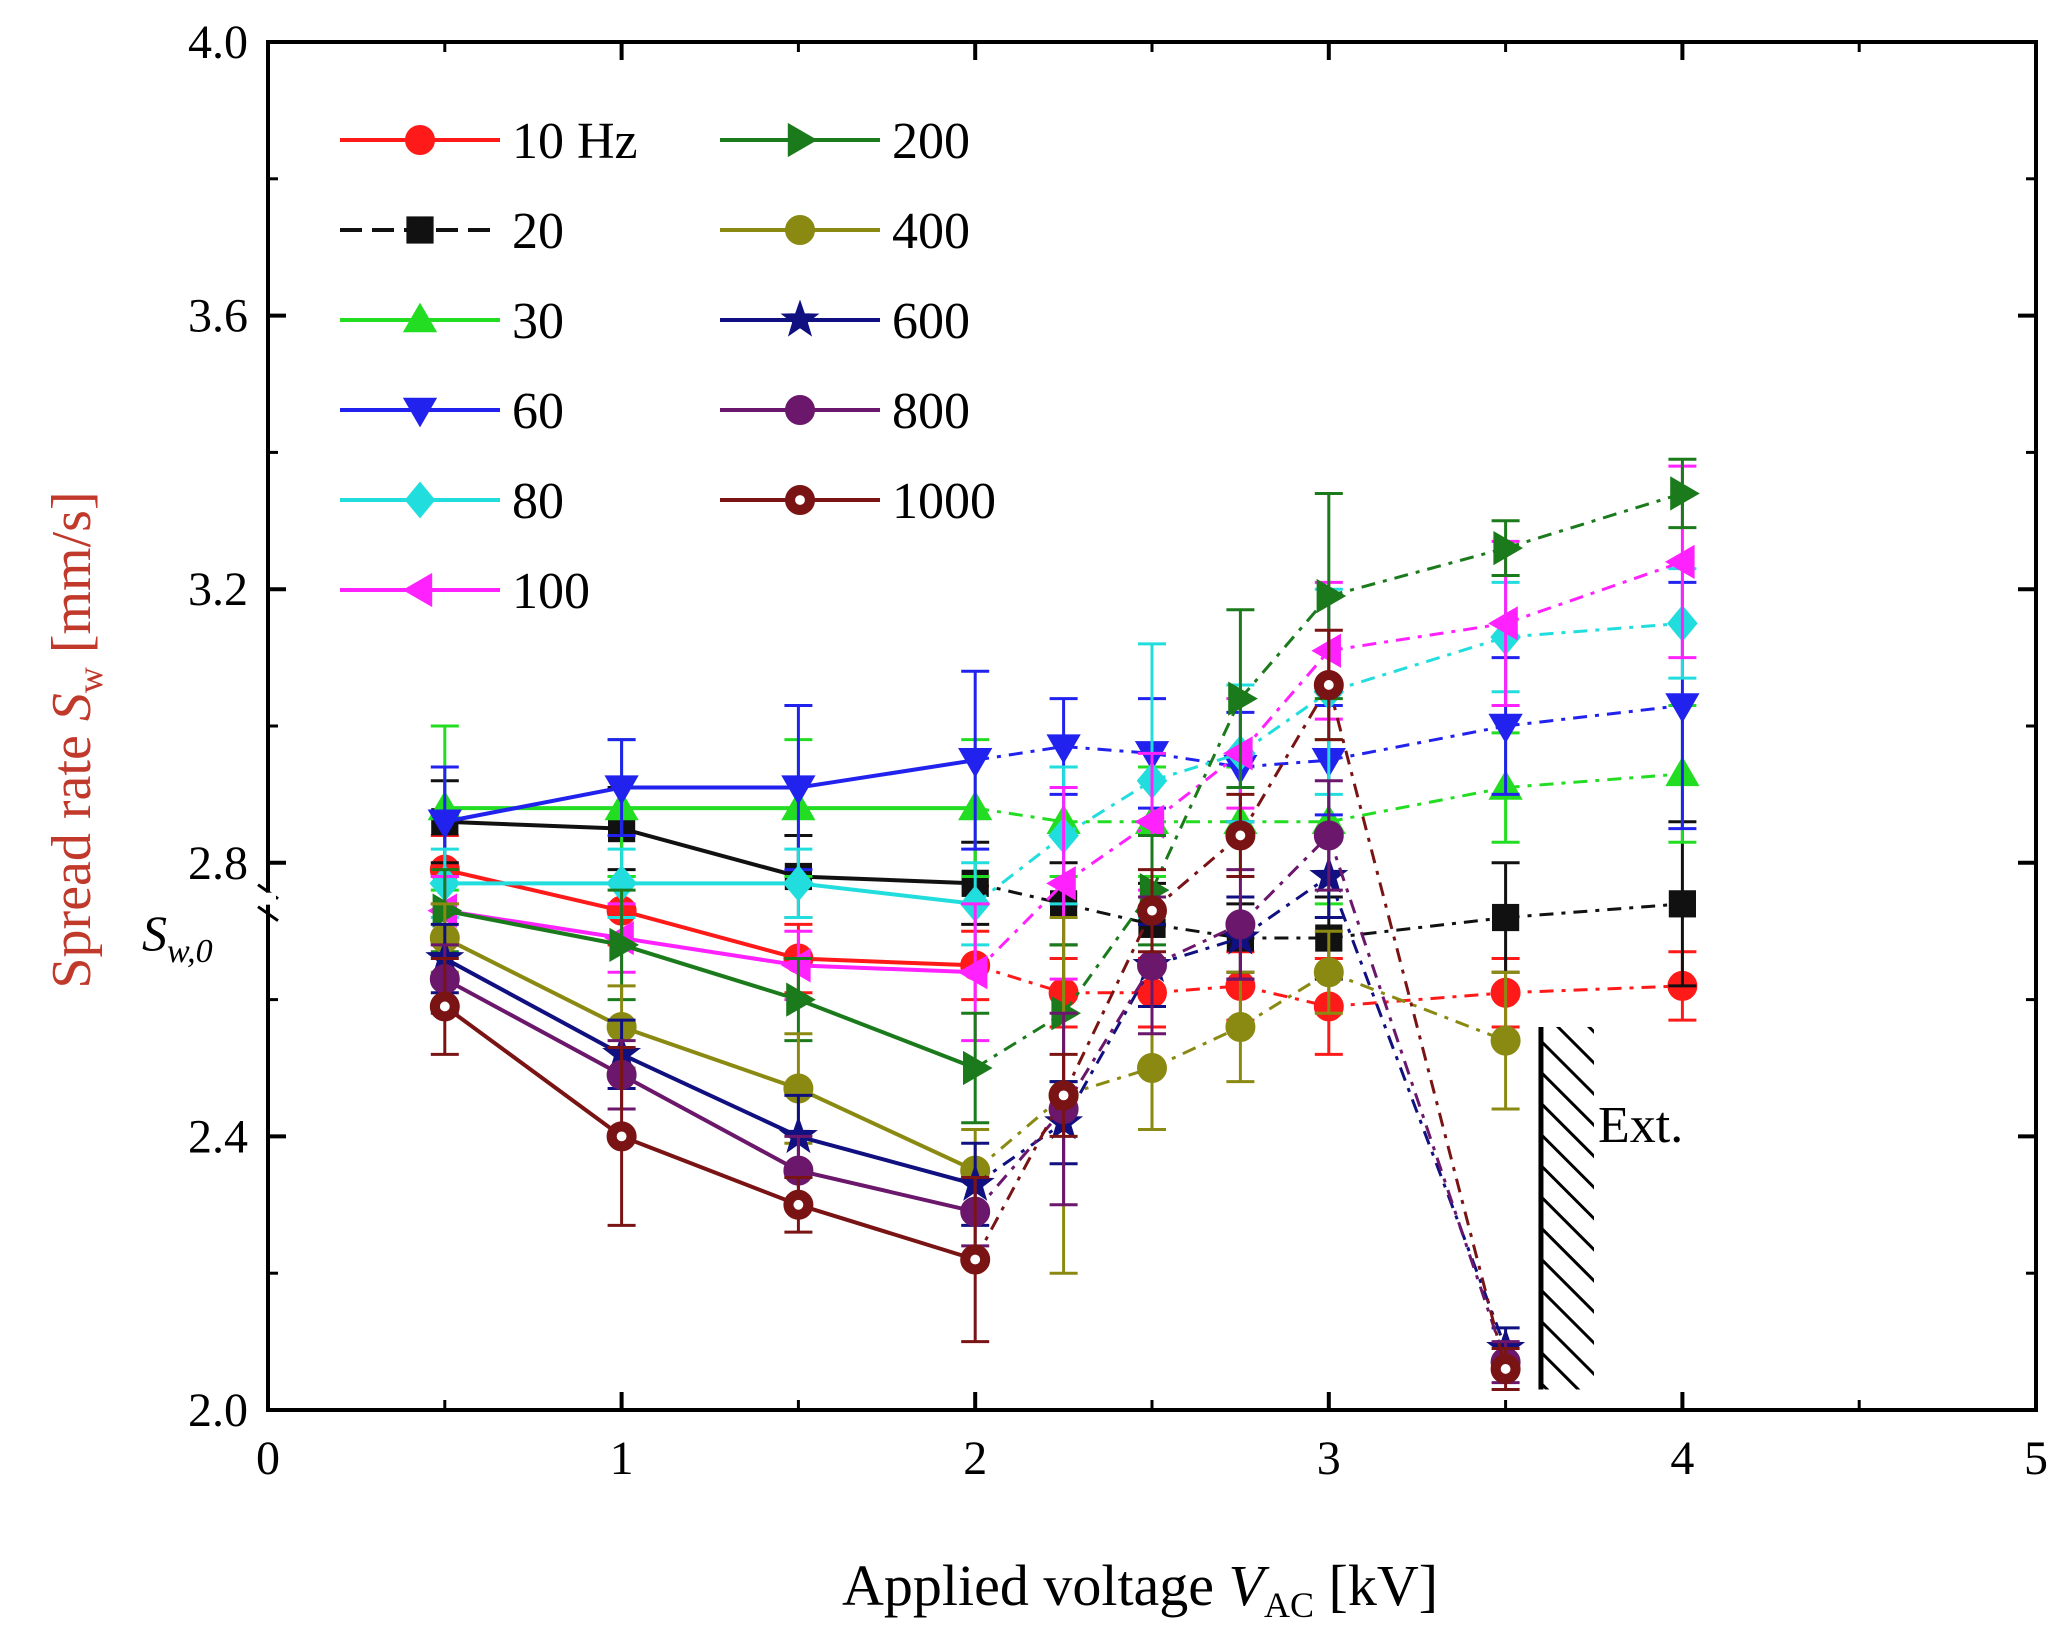  I want to click on legend-label: 600, so click(931, 321).